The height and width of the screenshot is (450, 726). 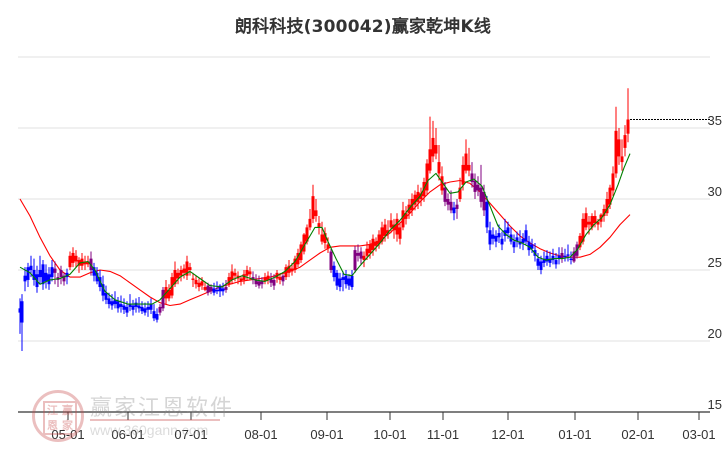 What do you see at coordinates (698, 434) in the screenshot?
I see `x-tick-label: 03-01` at bounding box center [698, 434].